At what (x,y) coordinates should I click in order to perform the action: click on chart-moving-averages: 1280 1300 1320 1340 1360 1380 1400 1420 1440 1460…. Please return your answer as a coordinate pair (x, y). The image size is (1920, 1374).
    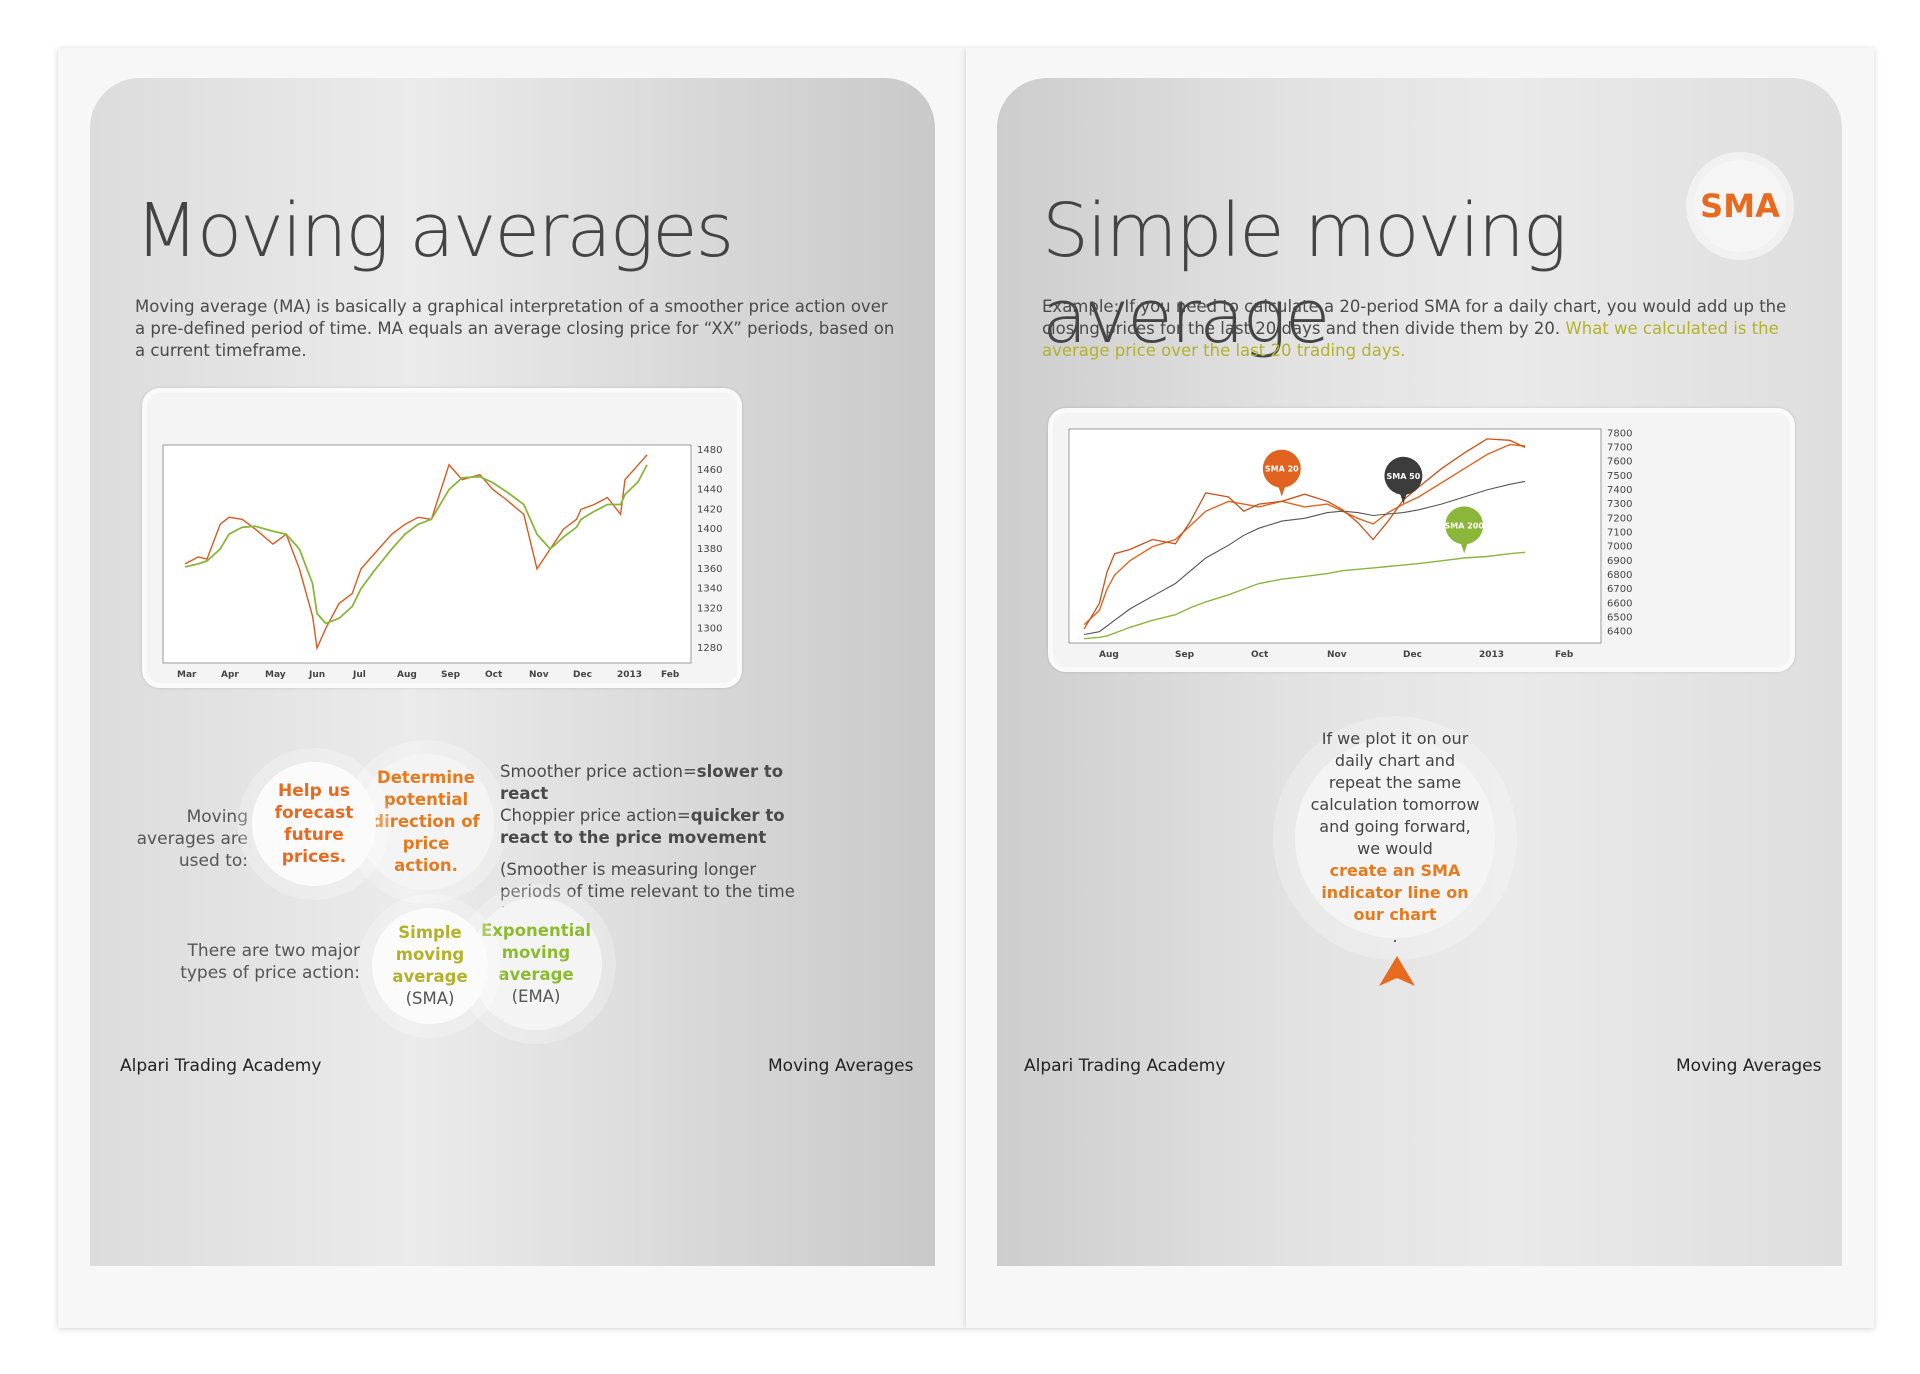
    Looking at the image, I should click on (442, 538).